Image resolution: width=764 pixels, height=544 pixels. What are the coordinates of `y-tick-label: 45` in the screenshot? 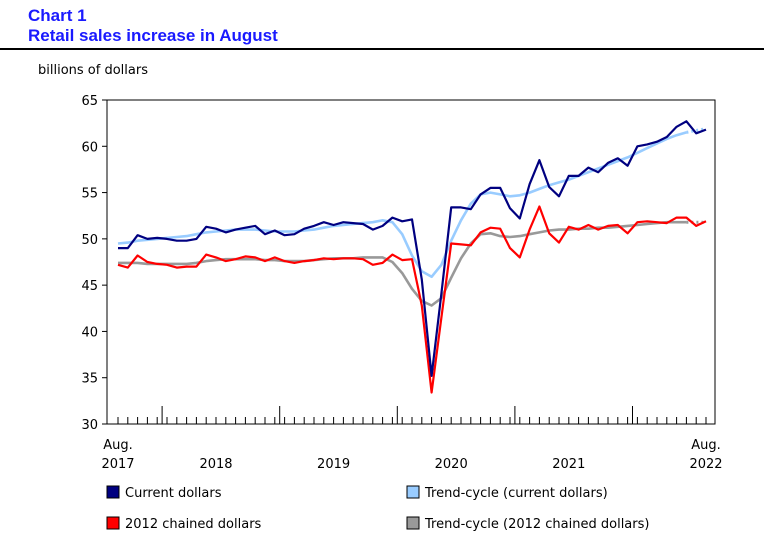 It's located at (89, 286).